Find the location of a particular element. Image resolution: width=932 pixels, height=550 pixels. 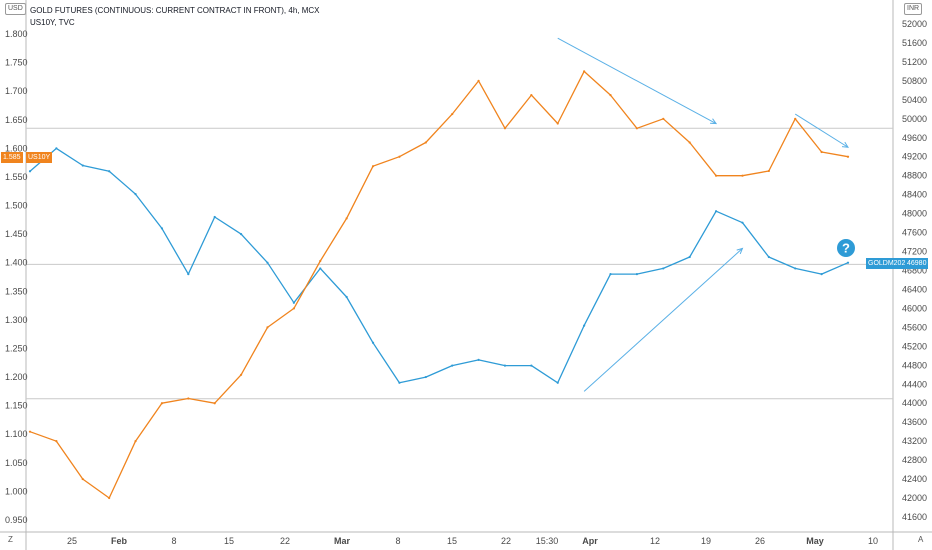

gold-value-tag: 46980 is located at coordinates (917, 263).